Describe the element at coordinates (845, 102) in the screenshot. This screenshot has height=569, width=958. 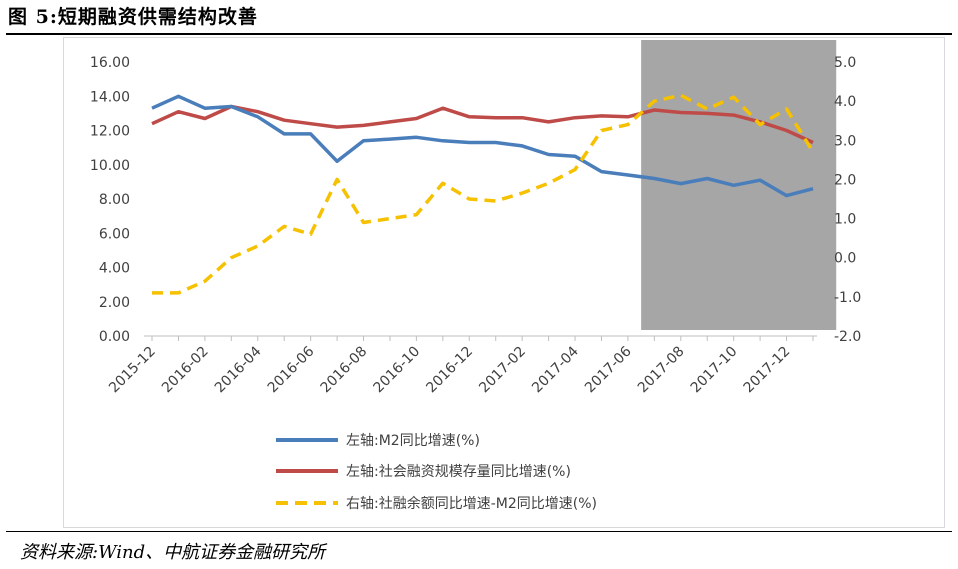
I see `y-right-tick-label: 4.0` at that location.